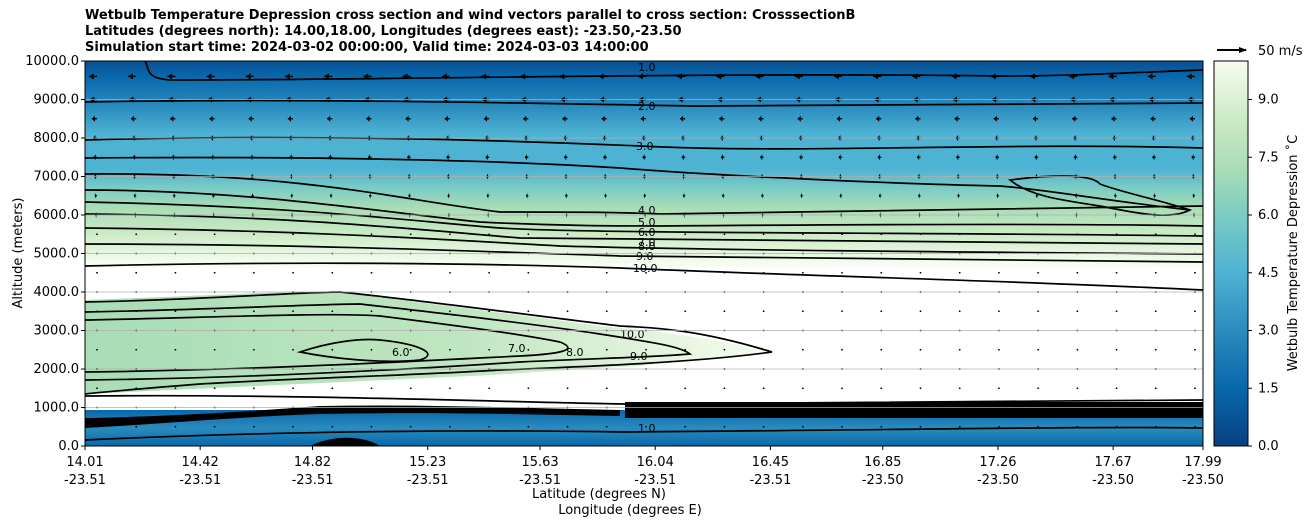 This screenshot has height=526, width=1312. Describe the element at coordinates (57, 408) in the screenshot. I see `y-tick-label: 1000.0` at that location.